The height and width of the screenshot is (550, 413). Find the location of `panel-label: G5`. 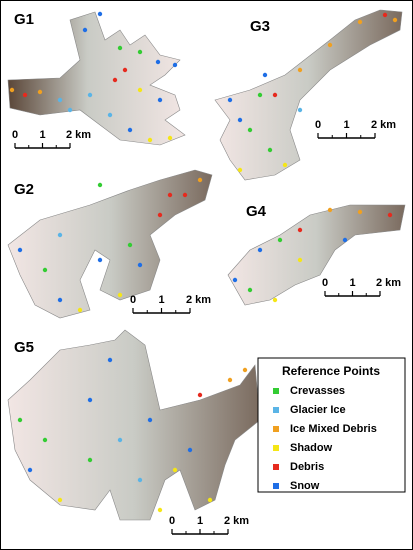

panel-label: G5 is located at coordinates (24, 347).